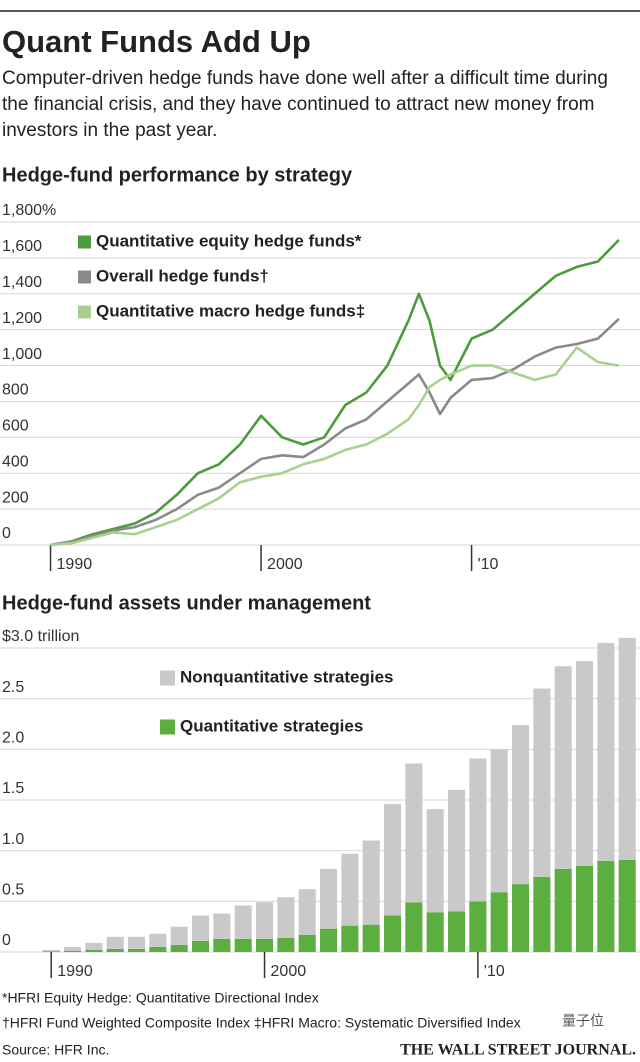 This screenshot has height=1062, width=640. What do you see at coordinates (583, 1021) in the screenshot?
I see `watermark: 量子位` at bounding box center [583, 1021].